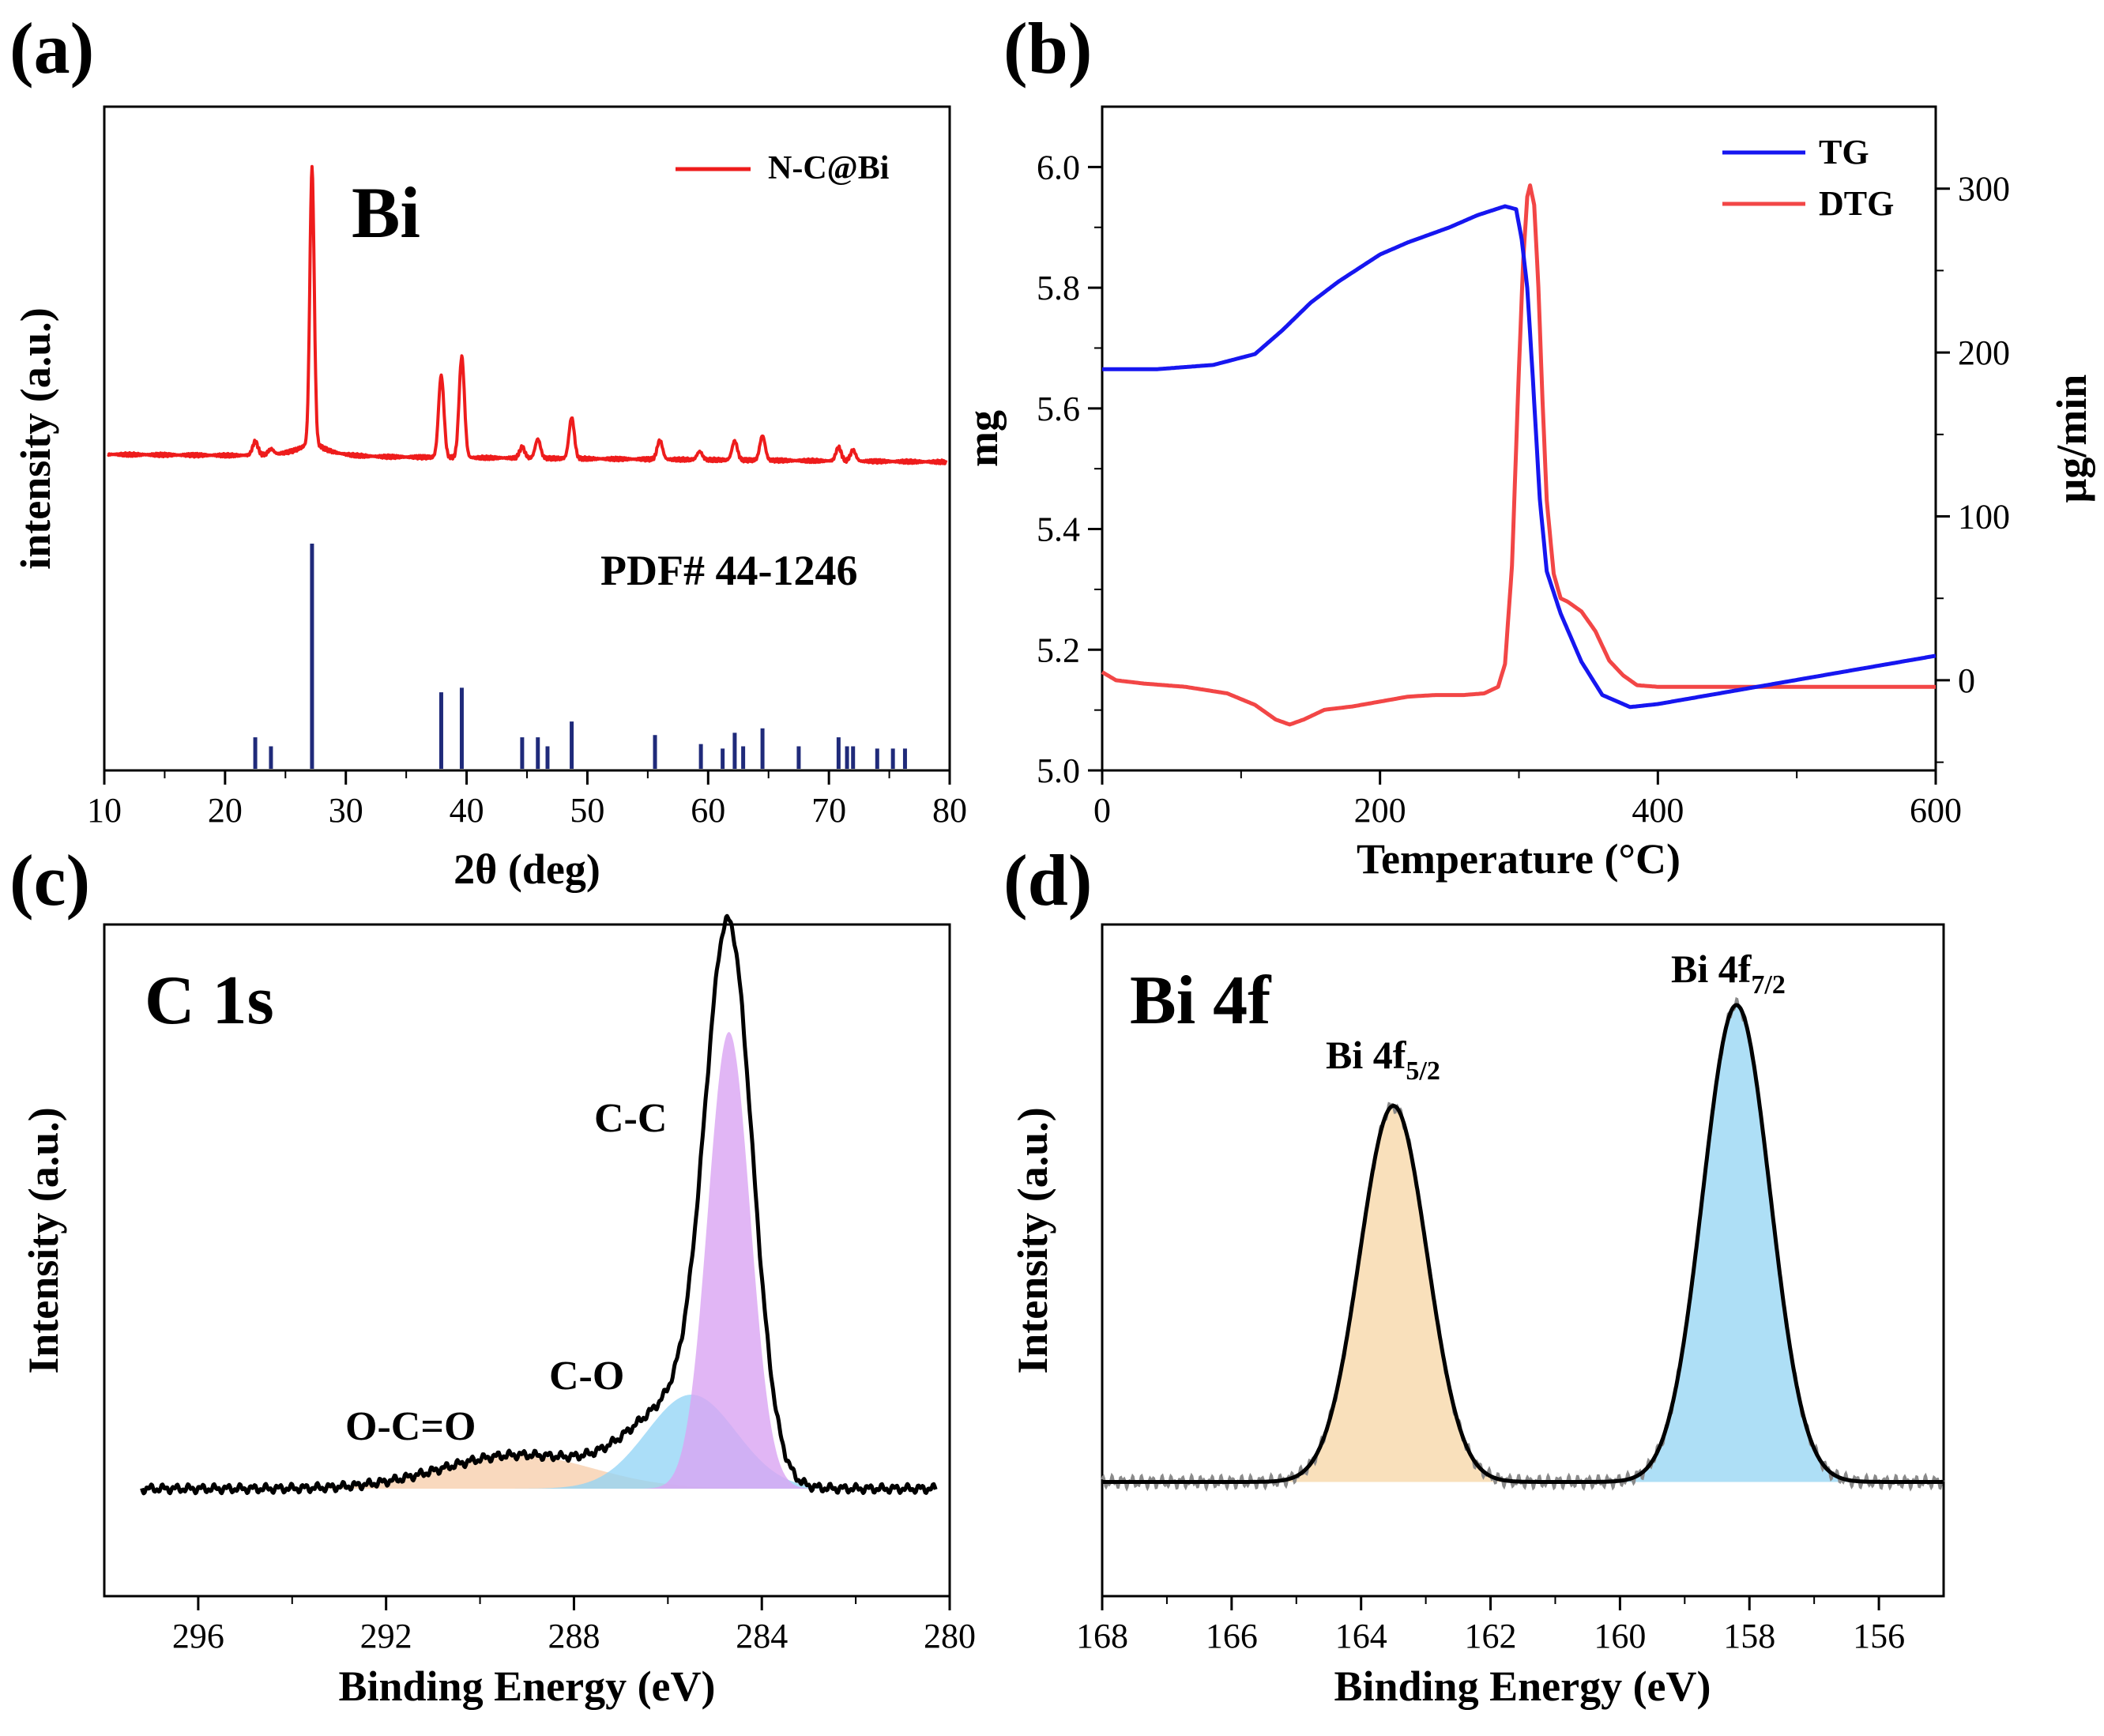 The width and height of the screenshot is (2104, 1736). What do you see at coordinates (2071, 439) in the screenshot?
I see `panel-b-y-axis-label-right: μg/min` at bounding box center [2071, 439].